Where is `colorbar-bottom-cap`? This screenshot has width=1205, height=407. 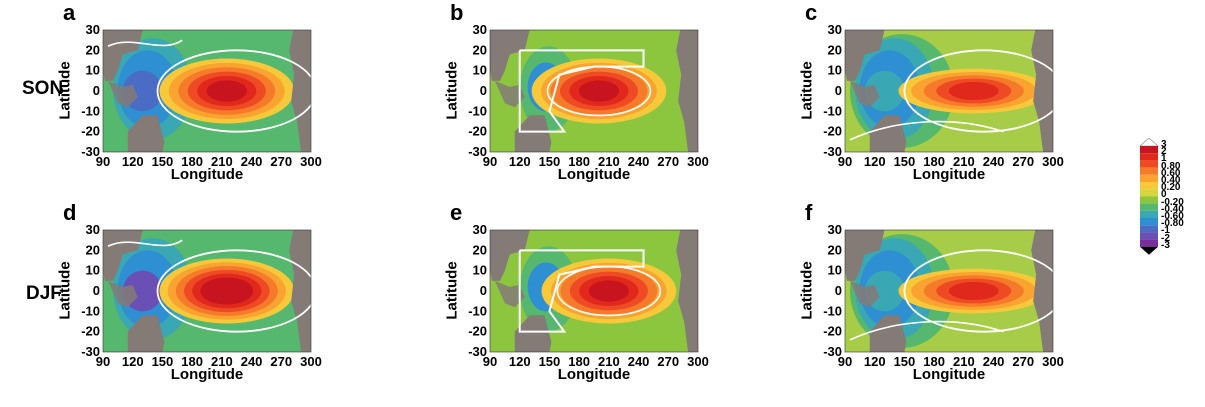 colorbar-bottom-cap is located at coordinates (1149, 250).